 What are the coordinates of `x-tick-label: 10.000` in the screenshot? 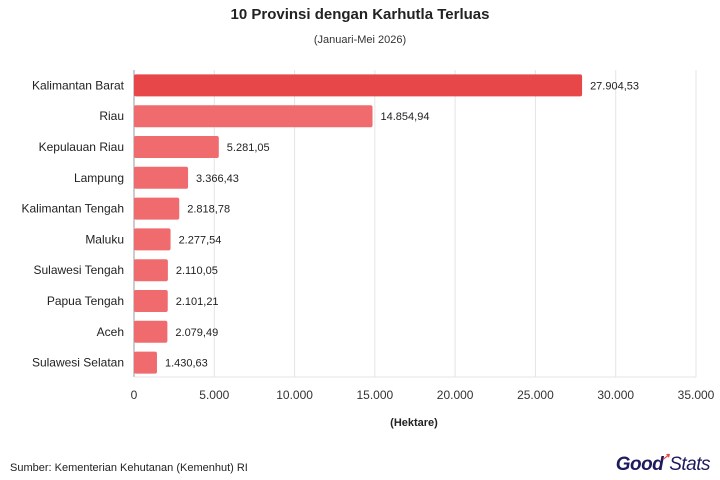 It's located at (294, 395).